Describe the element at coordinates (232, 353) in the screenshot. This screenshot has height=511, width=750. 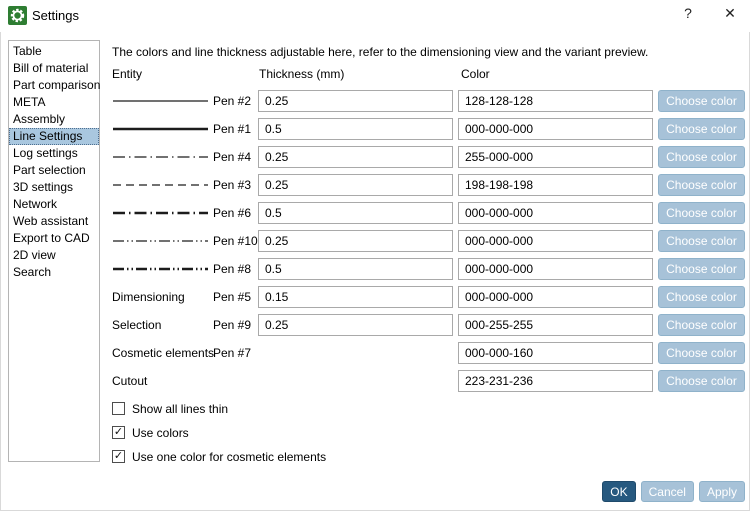
I see `pen-label: Pen #7` at that location.